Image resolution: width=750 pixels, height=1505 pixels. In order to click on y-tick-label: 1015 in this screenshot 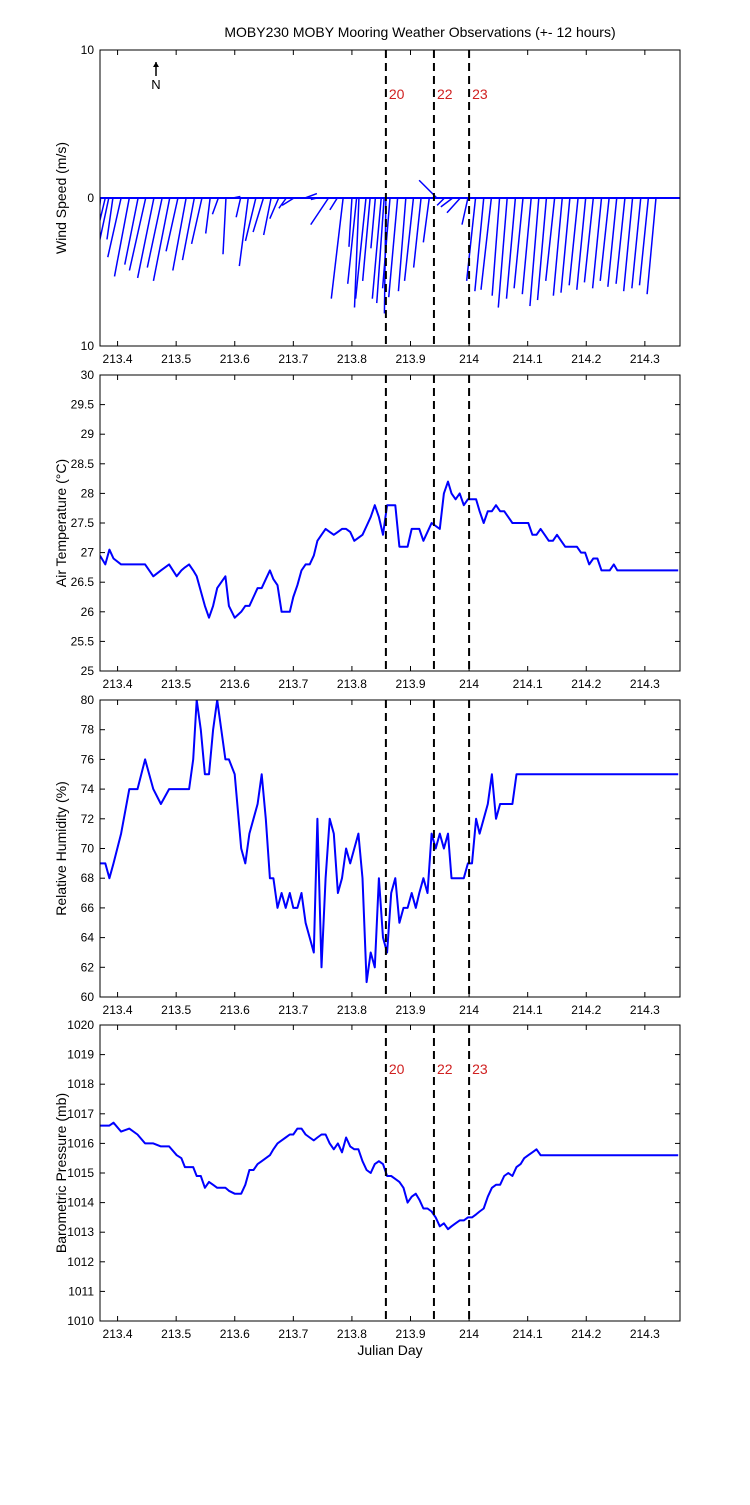, I will do `click(80, 1173)`.